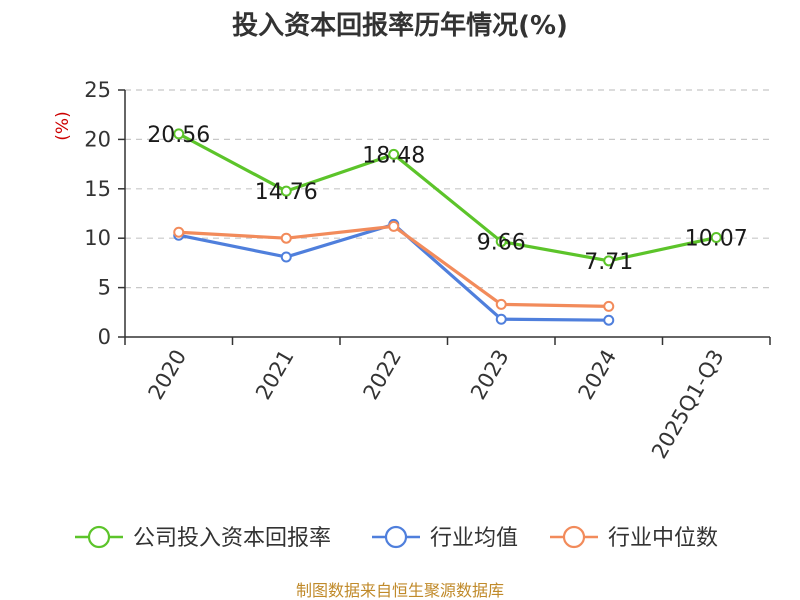 The height and width of the screenshot is (600, 800). I want to click on y-tick-label: 0, so click(104, 337).